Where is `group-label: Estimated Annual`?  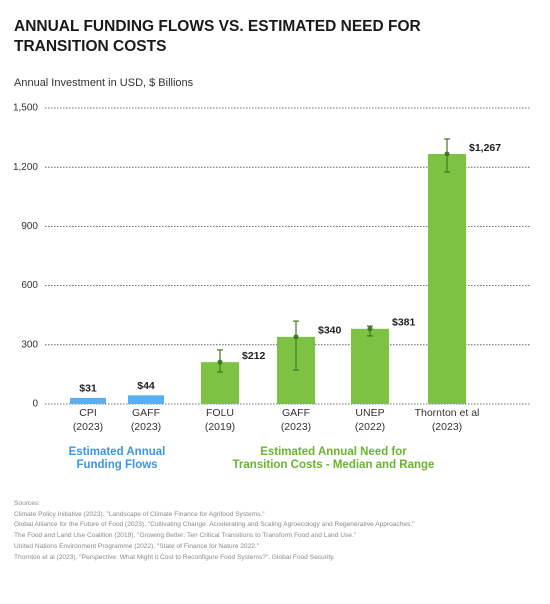 group-label: Estimated Annual is located at coordinates (117, 452).